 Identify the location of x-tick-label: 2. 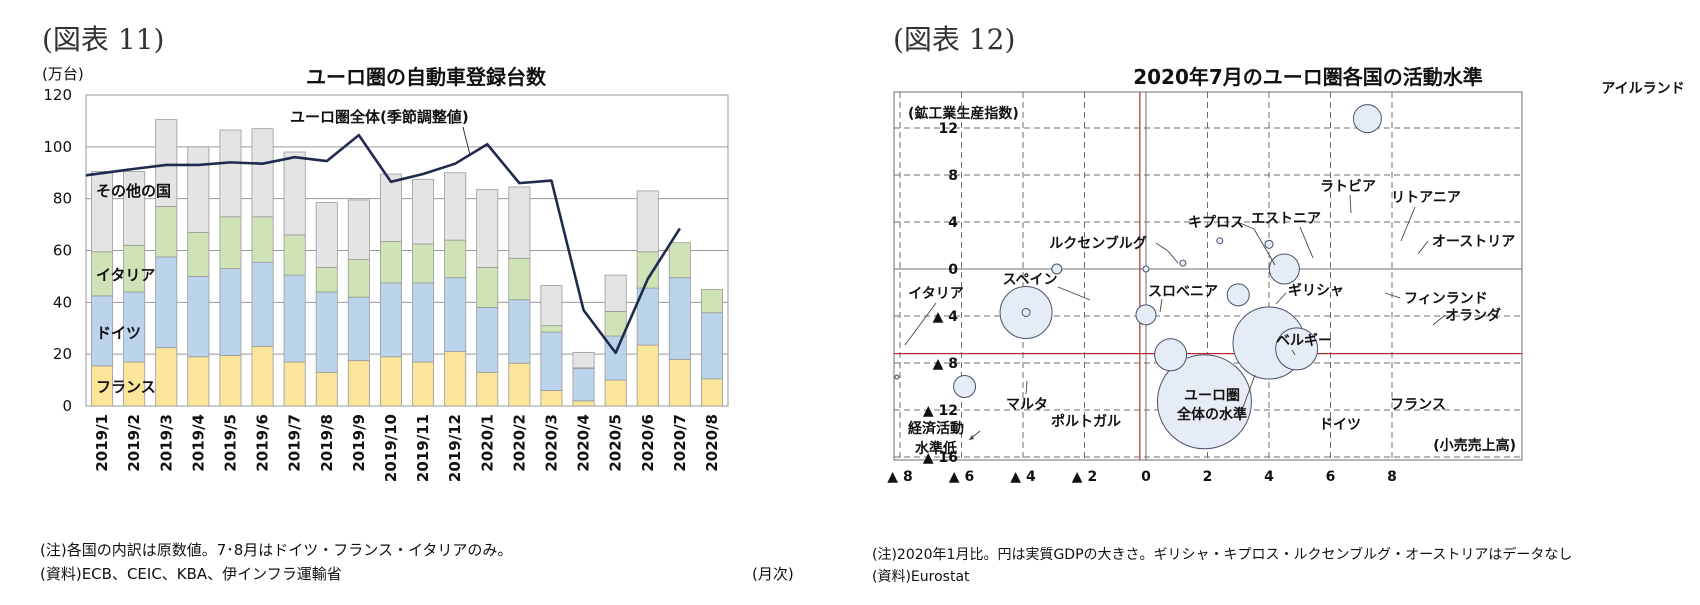
(1208, 477).